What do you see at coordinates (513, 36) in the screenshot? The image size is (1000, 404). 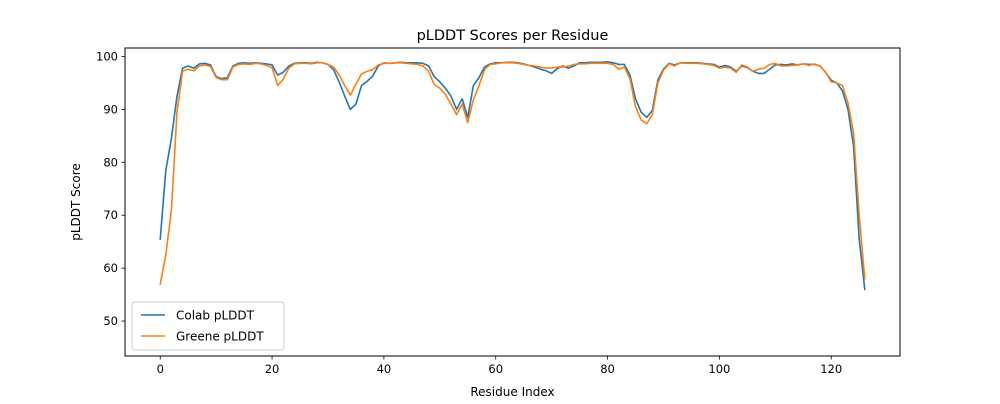 I see `chart-title: pLDDT Scores per Residue` at bounding box center [513, 36].